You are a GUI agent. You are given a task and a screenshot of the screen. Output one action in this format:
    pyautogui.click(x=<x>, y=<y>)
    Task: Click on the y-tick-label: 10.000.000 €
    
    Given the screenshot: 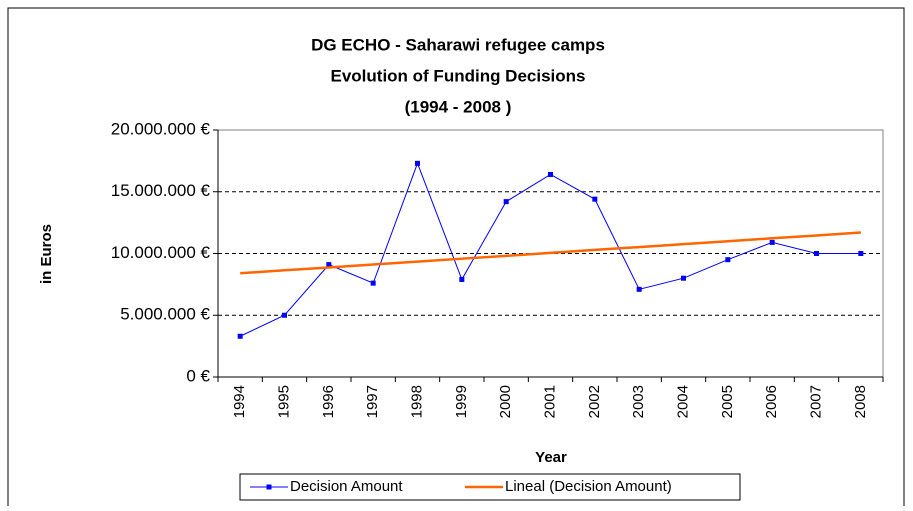 What is the action you would take?
    pyautogui.click(x=161, y=252)
    